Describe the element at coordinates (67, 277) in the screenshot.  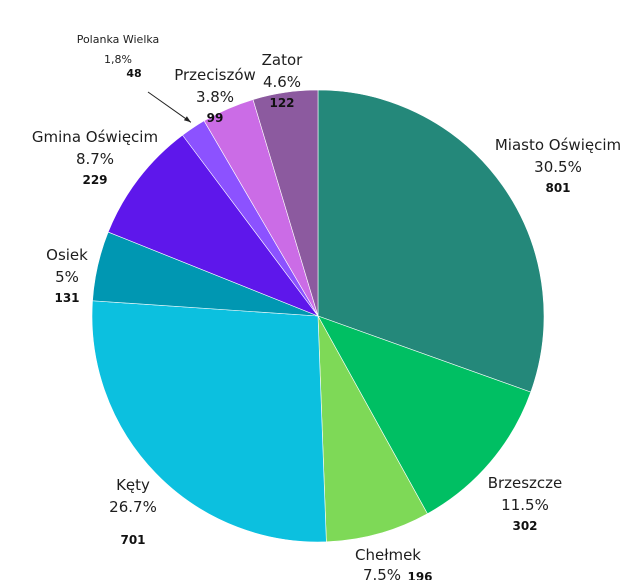
I see `slice-percent-osiek: 5%` at that location.